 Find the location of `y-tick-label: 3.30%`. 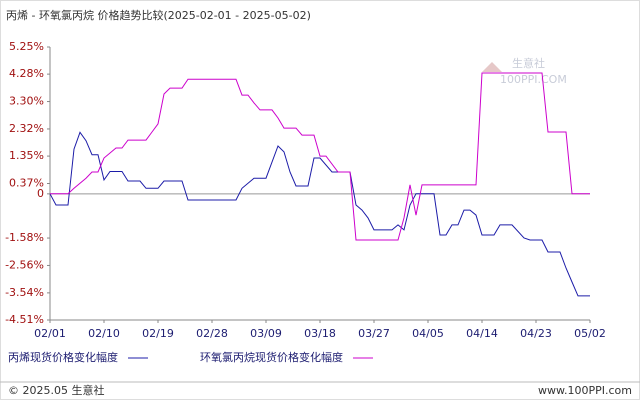

y-tick-label: 3.30% is located at coordinates (26, 101).